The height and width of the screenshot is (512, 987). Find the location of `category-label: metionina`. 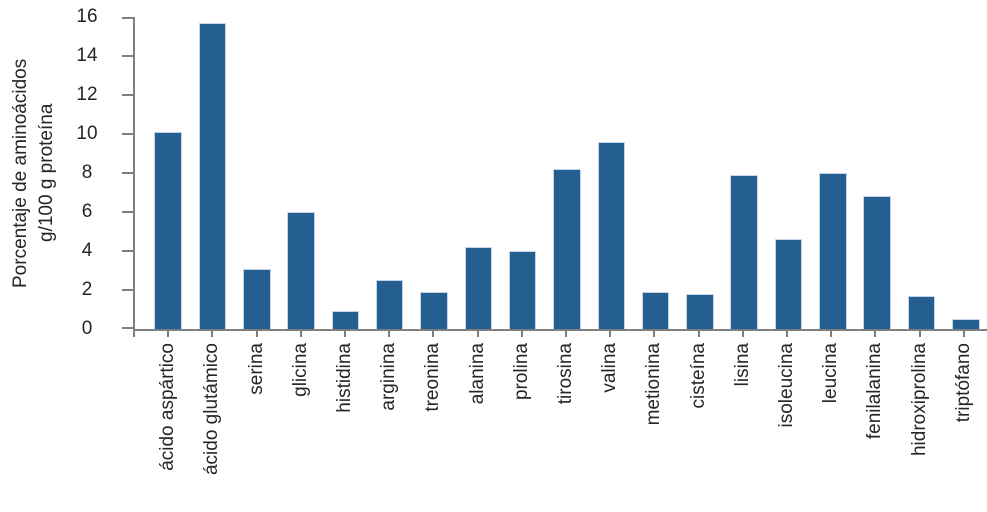

category-label: metionina is located at coordinates (654, 384).